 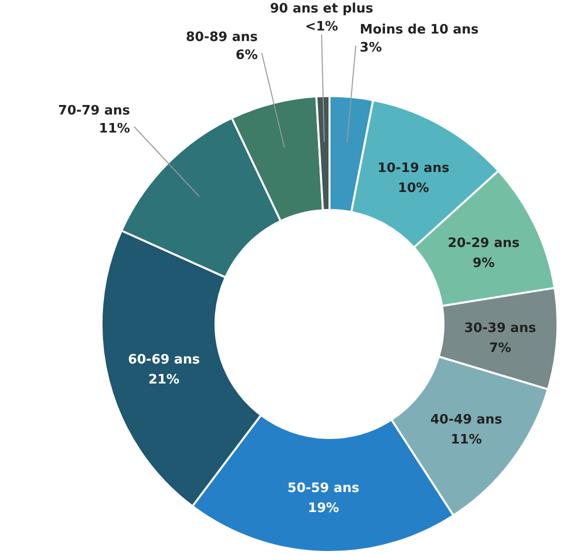 I want to click on slice-label: Moins de 10 ans, so click(x=419, y=30).